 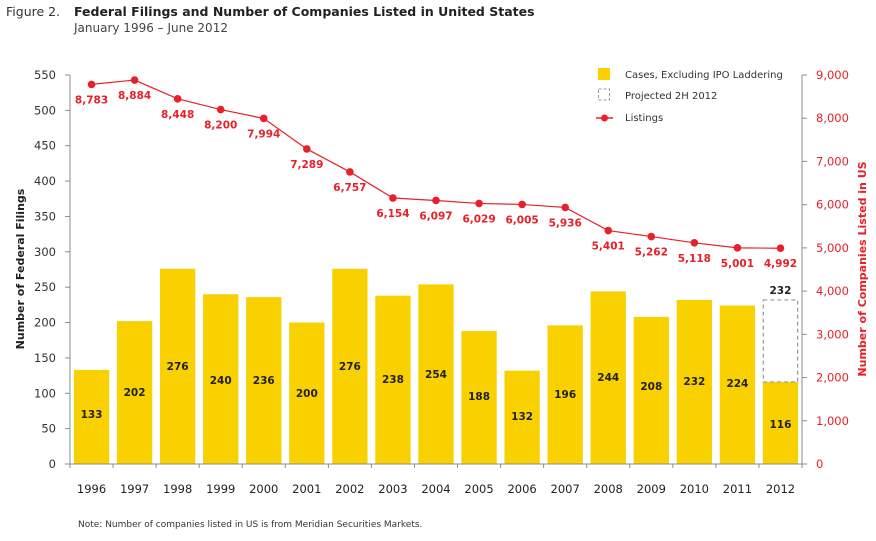 I want to click on bar-value-label: 196, so click(x=565, y=395).